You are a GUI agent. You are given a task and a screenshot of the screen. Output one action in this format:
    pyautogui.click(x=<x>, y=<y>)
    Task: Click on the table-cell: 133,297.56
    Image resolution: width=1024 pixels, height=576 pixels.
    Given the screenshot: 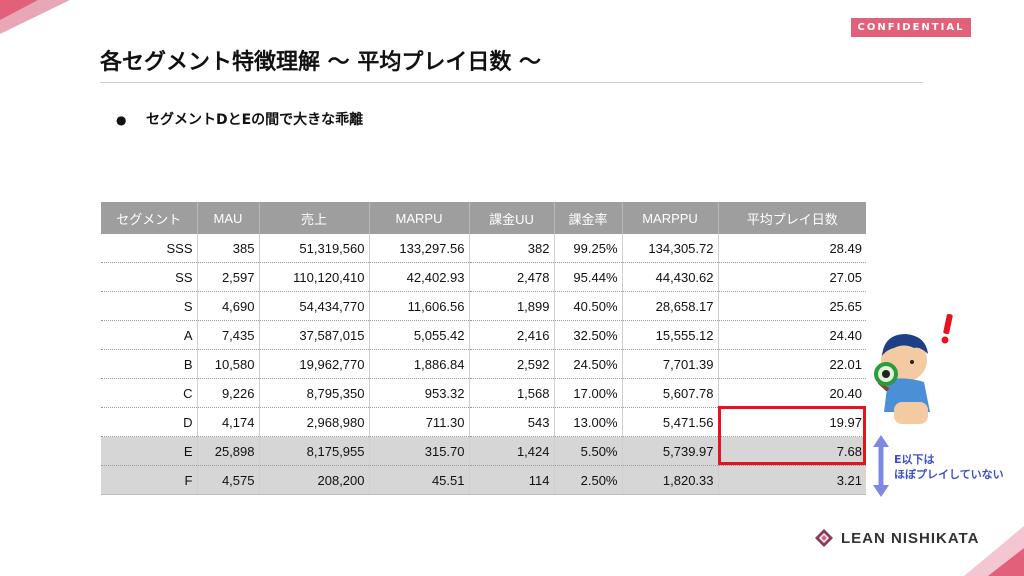 What is the action you would take?
    pyautogui.click(x=419, y=248)
    